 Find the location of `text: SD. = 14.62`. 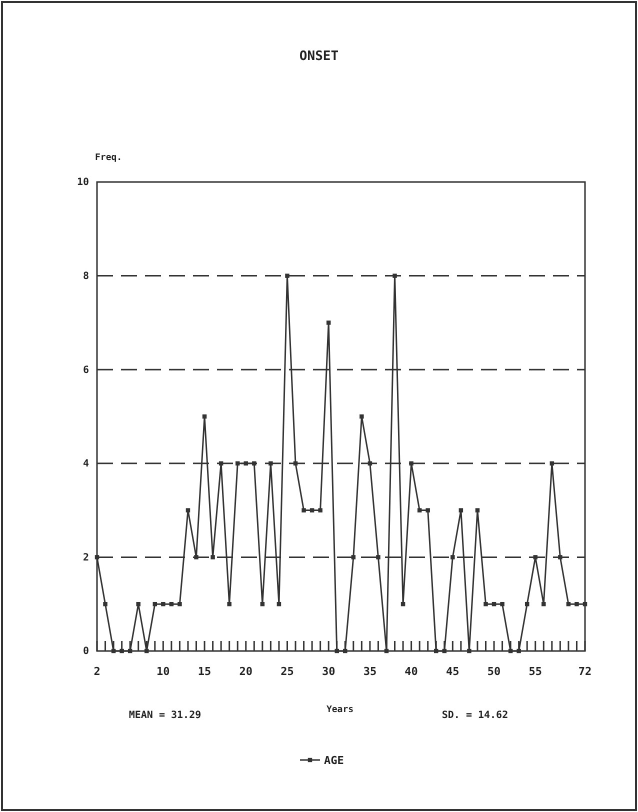

text: SD. = 14.62 is located at coordinates (475, 715).